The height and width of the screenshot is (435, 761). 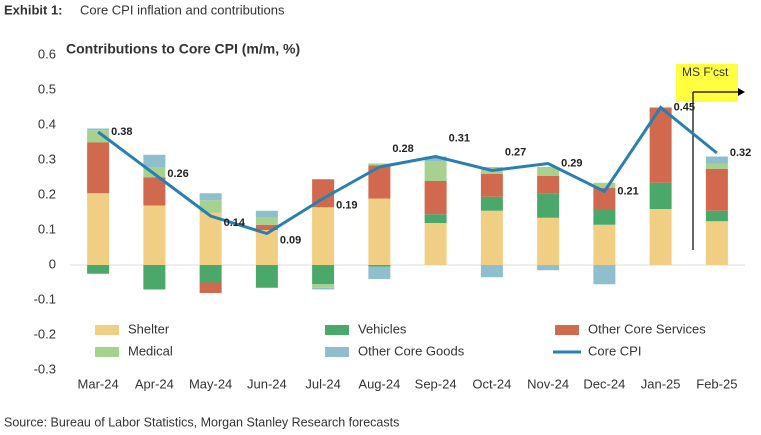 I want to click on x-tick-label: Jun-24, so click(x=267, y=383).